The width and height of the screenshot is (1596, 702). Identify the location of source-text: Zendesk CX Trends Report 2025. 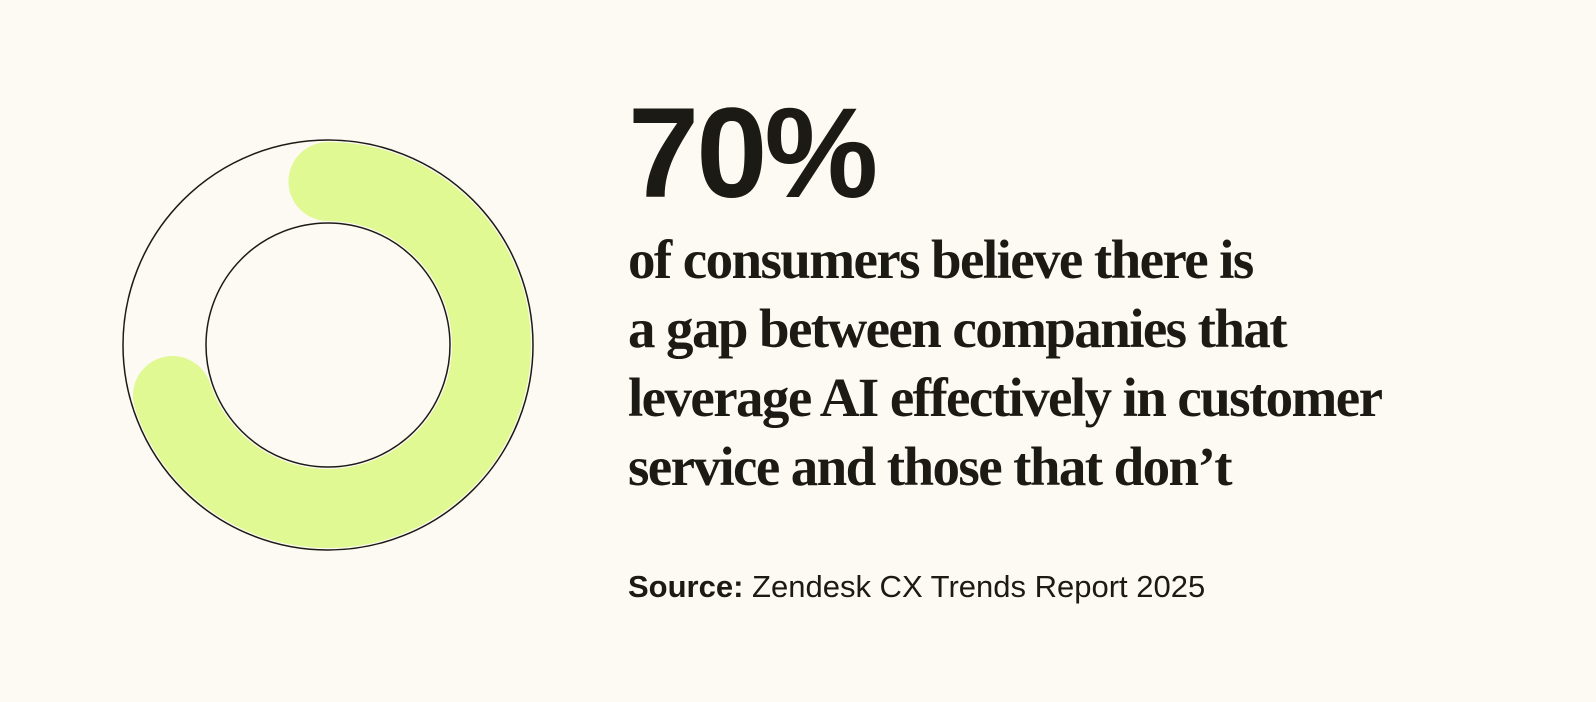
(978, 586).